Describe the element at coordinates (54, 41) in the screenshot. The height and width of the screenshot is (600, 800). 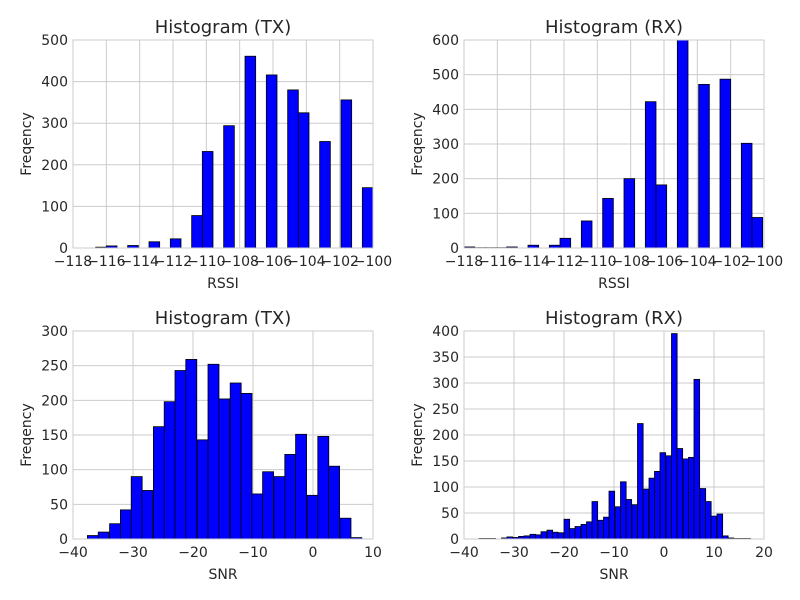
I see `y-tick-label: 500` at that location.